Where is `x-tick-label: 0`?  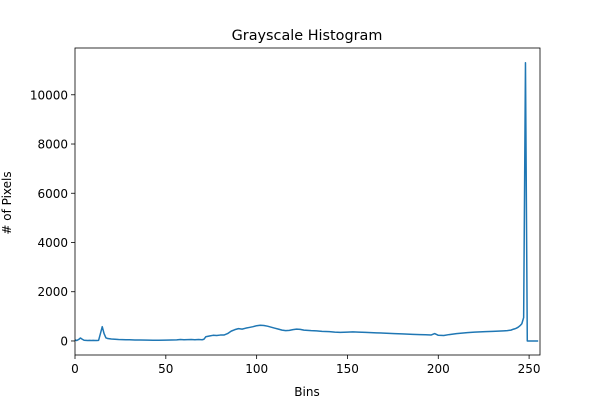 x-tick-label: 0 is located at coordinates (75, 369).